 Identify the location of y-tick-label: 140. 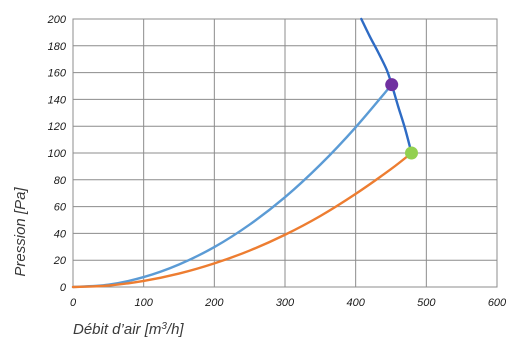
(57, 100).